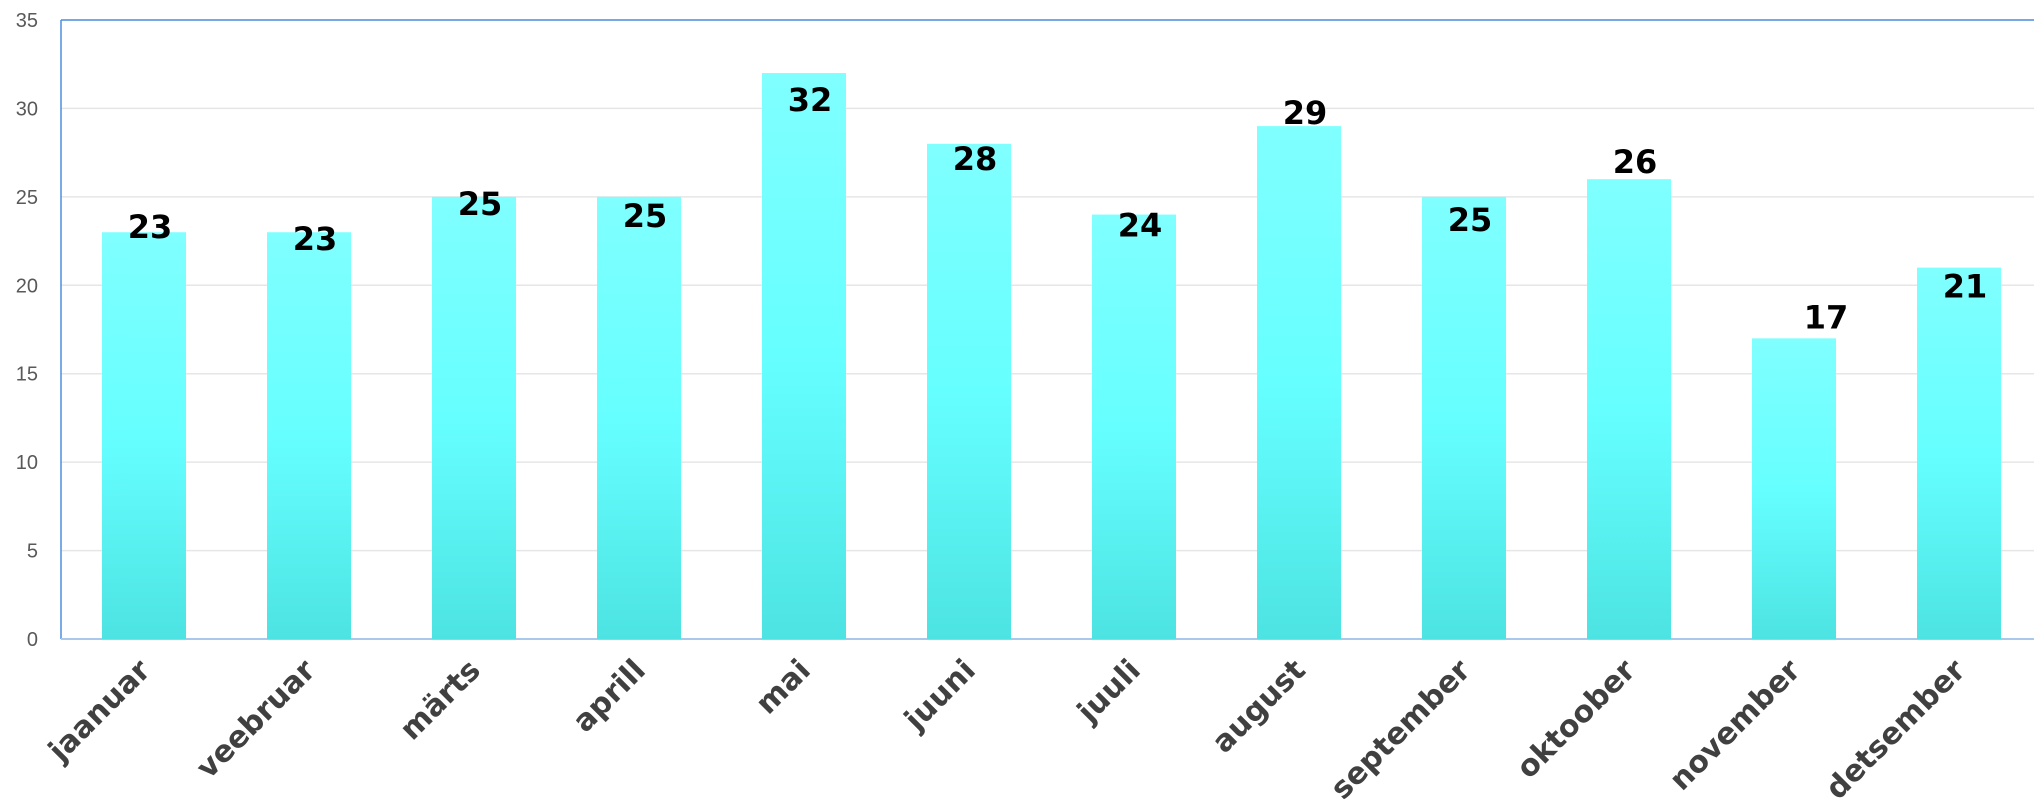  Describe the element at coordinates (1464, 417) in the screenshot. I see `bar-september` at that location.